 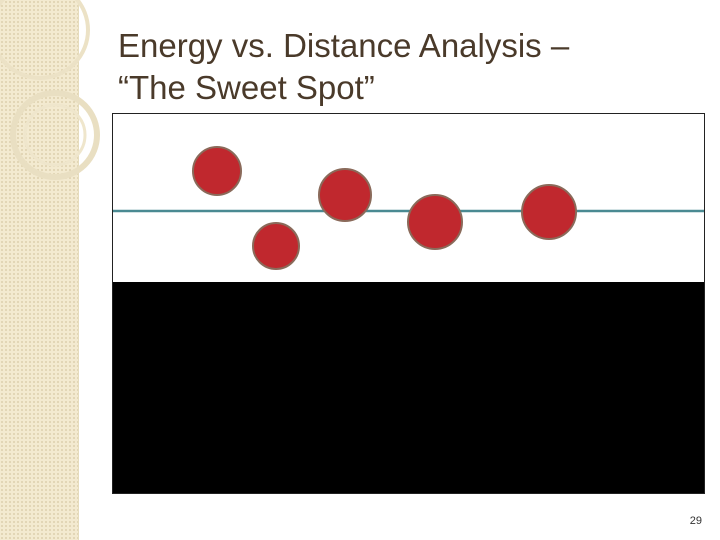 I want to click on title-line-1: Energy vs. Distance Analysis –, so click(x=344, y=45).